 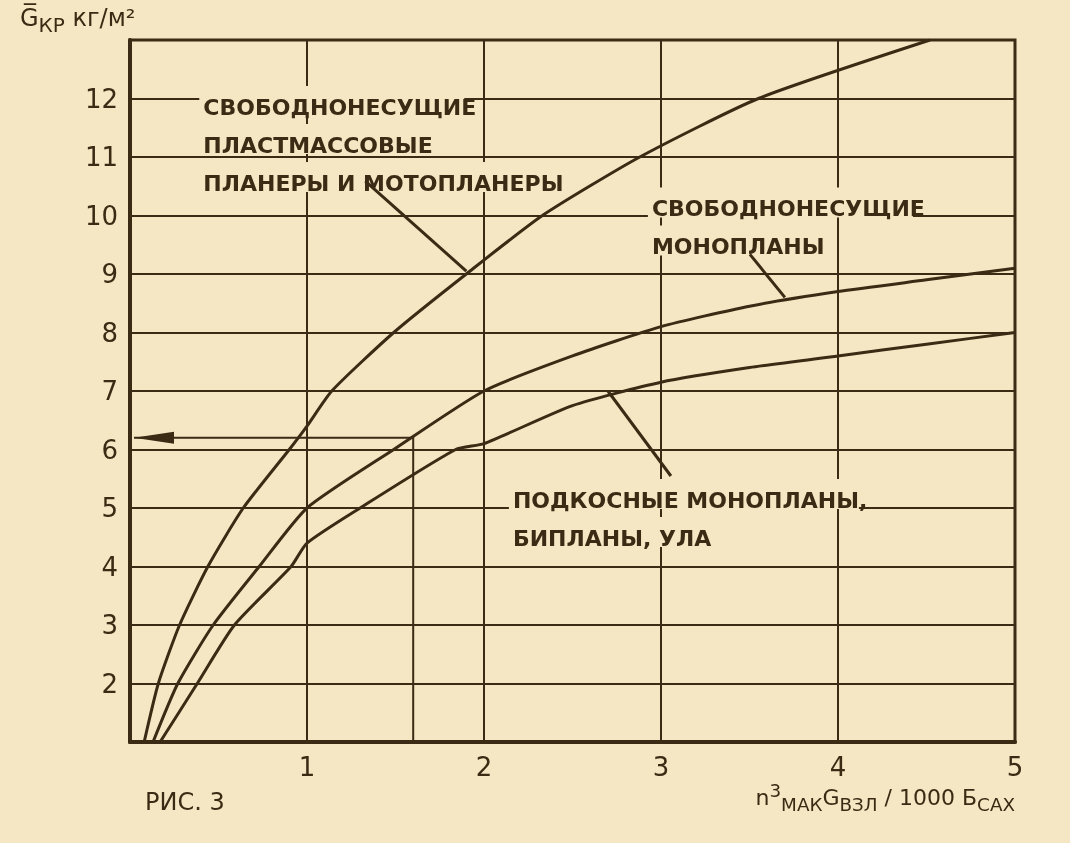 I want to click on x-tick-label: 1, so click(x=307, y=767).